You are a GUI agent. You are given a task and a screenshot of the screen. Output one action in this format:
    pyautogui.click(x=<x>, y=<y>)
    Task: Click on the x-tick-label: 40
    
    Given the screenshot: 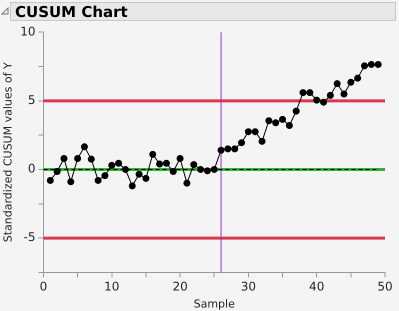 What is the action you would take?
    pyautogui.click(x=316, y=287)
    